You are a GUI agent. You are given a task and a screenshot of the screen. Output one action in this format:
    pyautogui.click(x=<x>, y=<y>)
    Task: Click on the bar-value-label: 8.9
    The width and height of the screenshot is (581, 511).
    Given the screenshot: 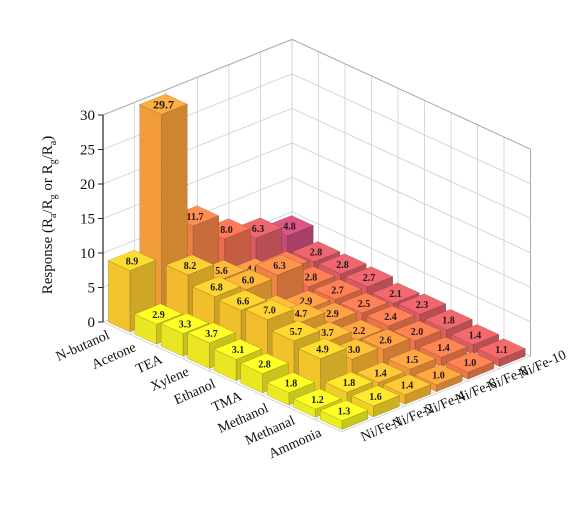 What is the action you would take?
    pyautogui.click(x=132, y=261)
    